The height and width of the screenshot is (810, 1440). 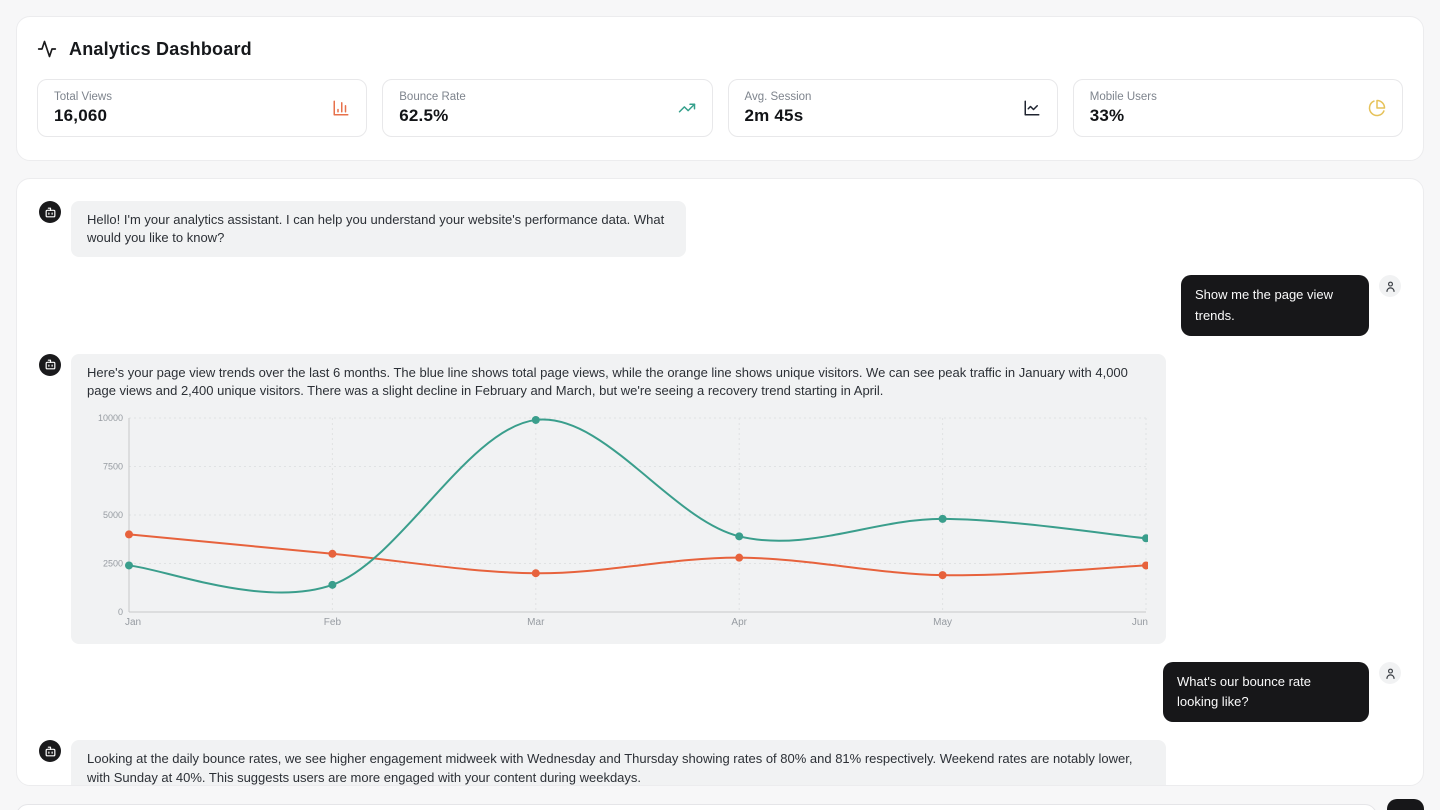 I want to click on svg-text: Feb, so click(x=333, y=622).